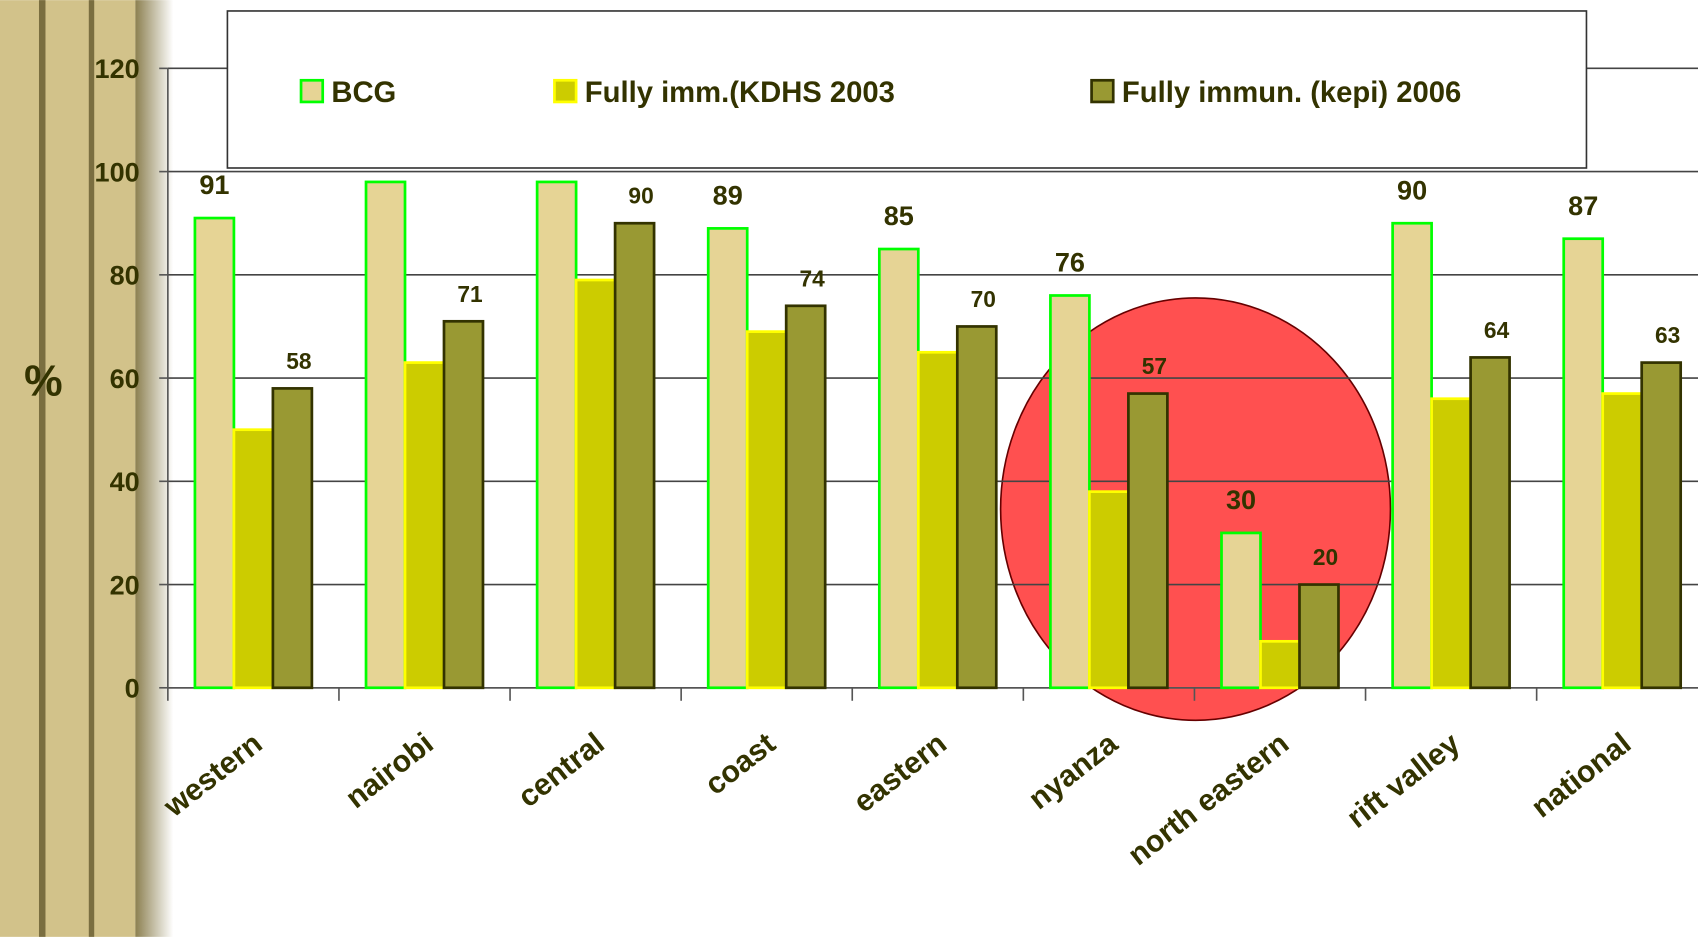 The height and width of the screenshot is (937, 1698). What do you see at coordinates (117, 171) in the screenshot?
I see `y-tick-label: 100` at bounding box center [117, 171].